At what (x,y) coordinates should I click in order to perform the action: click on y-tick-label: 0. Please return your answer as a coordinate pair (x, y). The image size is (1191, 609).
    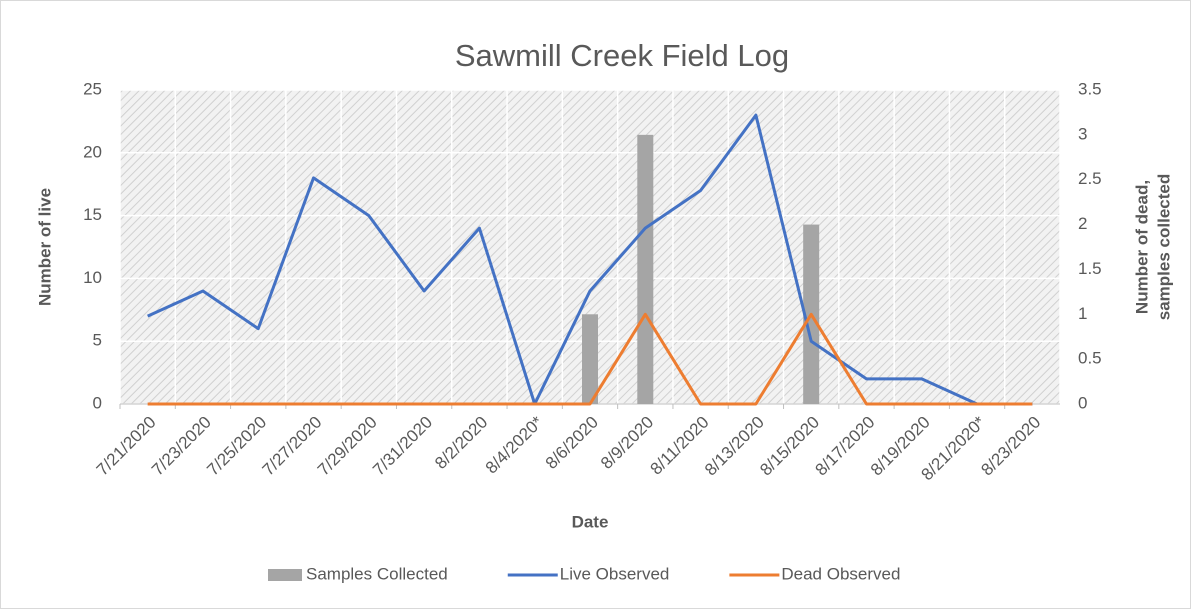
    Looking at the image, I should click on (97, 402).